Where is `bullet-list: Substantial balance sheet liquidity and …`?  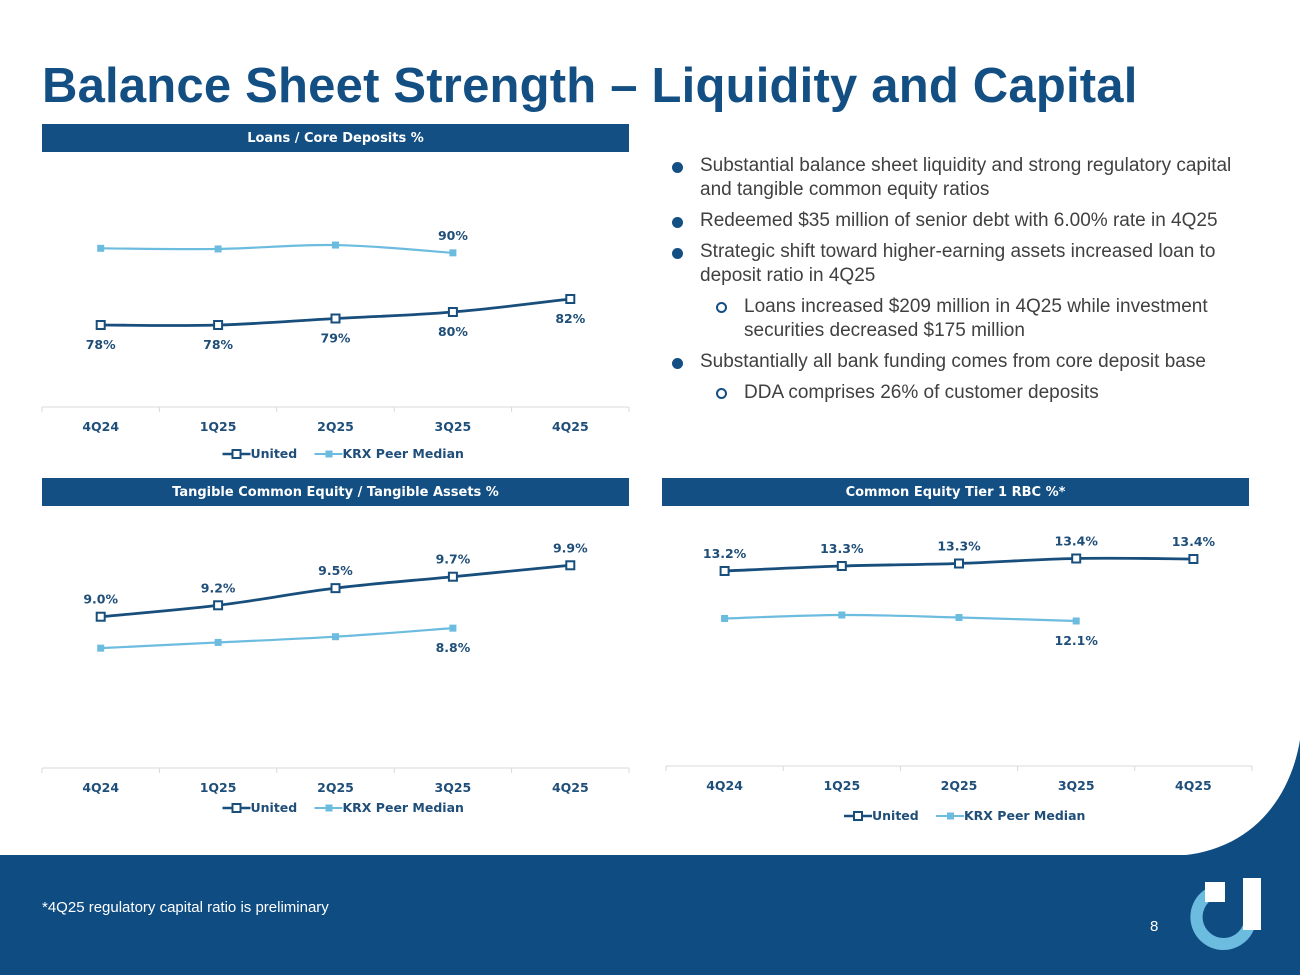 bullet-list: Substantial balance sheet liquidity and … is located at coordinates (963, 283).